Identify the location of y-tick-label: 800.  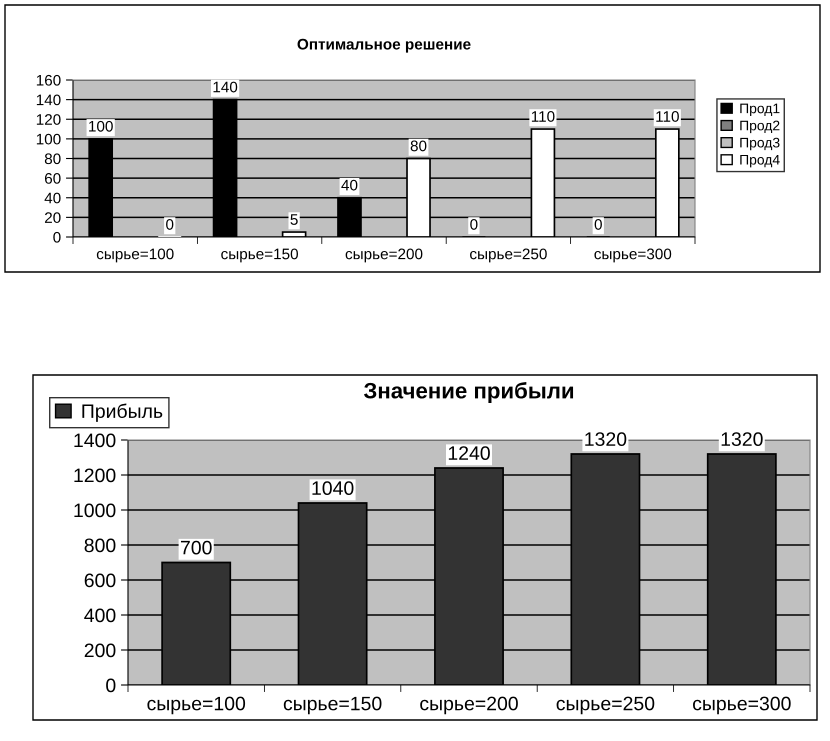
(100, 545).